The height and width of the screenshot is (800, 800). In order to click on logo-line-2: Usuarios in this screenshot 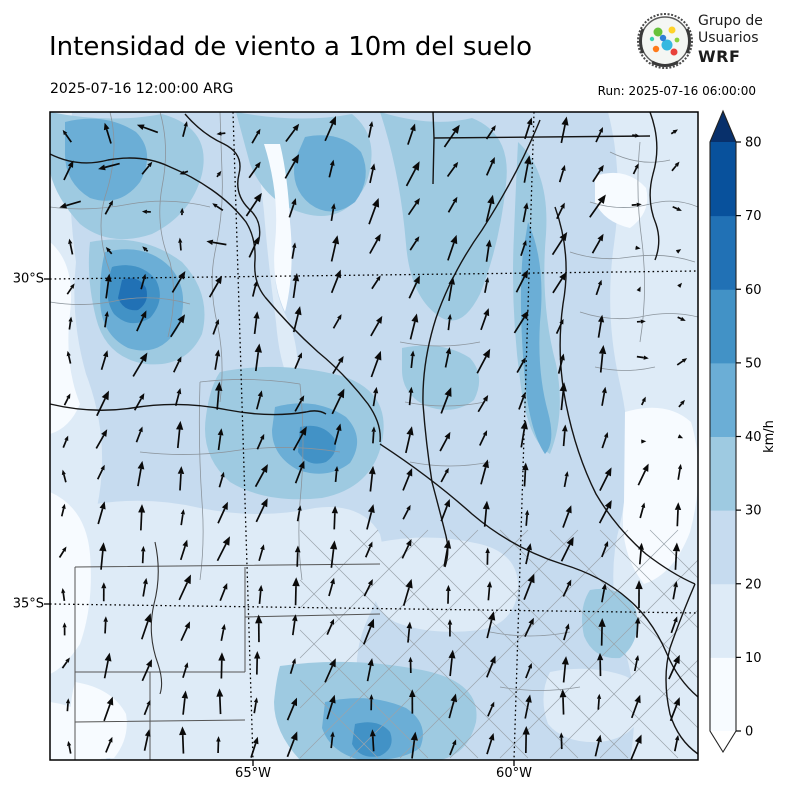, I will do `click(728, 37)`.